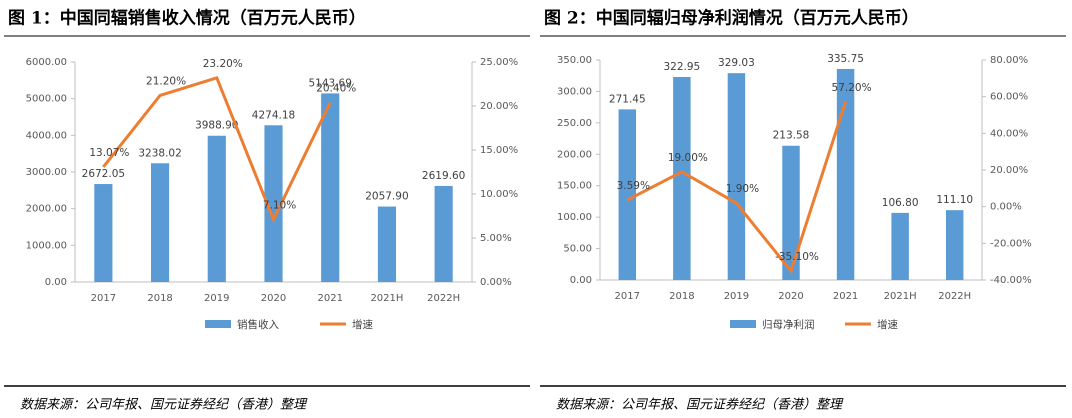 The height and width of the screenshot is (418, 1072). Describe the element at coordinates (46, 172) in the screenshot. I see `y-tick-label: 3000.00` at that location.